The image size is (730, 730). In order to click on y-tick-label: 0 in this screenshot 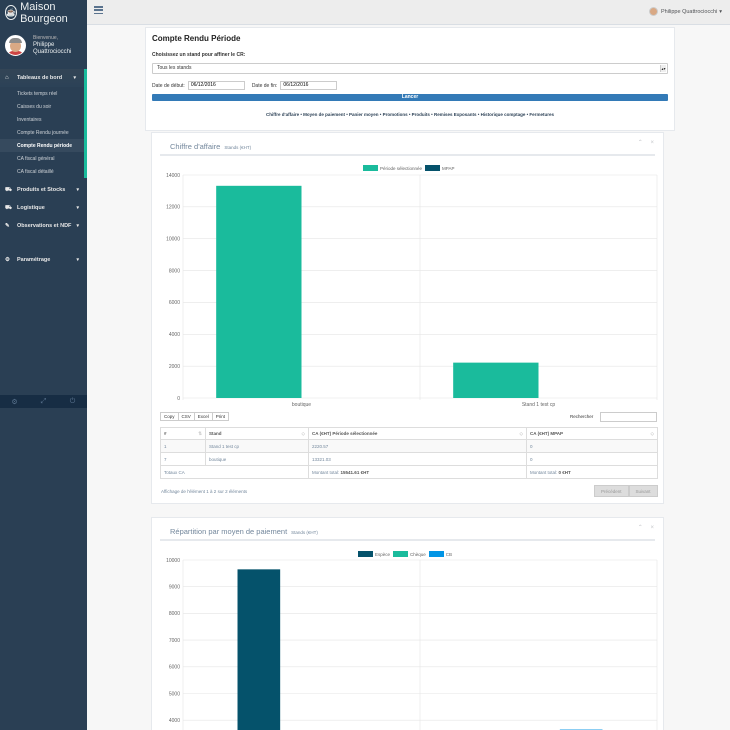, I will do `click(178, 399)`.